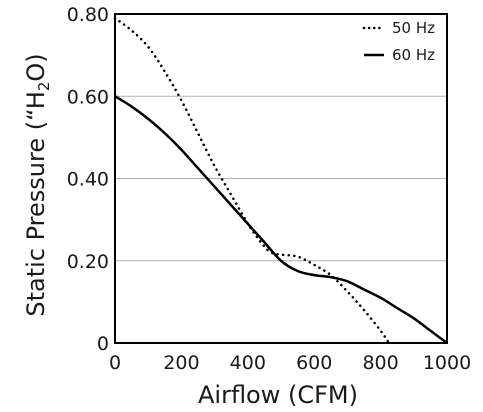 This screenshot has height=412, width=483. I want to click on legend: 50 Hz 60 Hz, so click(398, 41).